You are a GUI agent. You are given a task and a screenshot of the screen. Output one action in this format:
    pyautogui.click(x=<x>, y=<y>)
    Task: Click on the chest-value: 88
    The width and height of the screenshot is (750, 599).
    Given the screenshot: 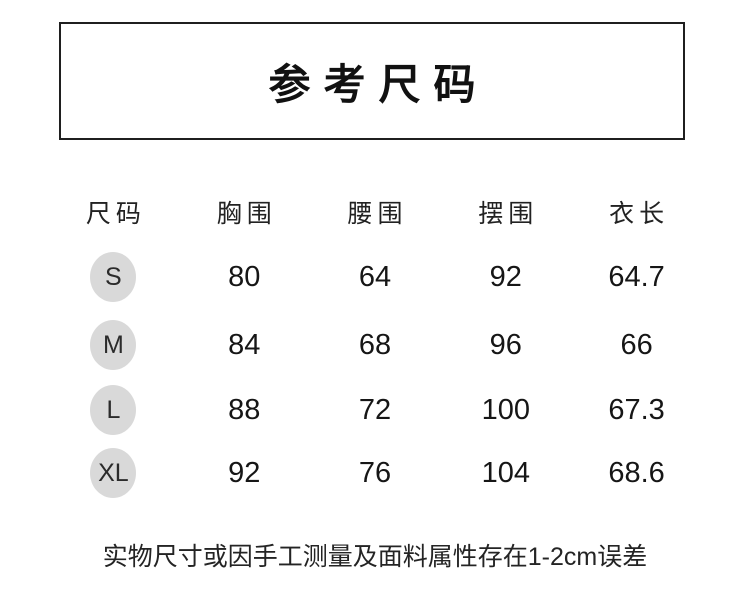 What is the action you would take?
    pyautogui.click(x=244, y=409)
    